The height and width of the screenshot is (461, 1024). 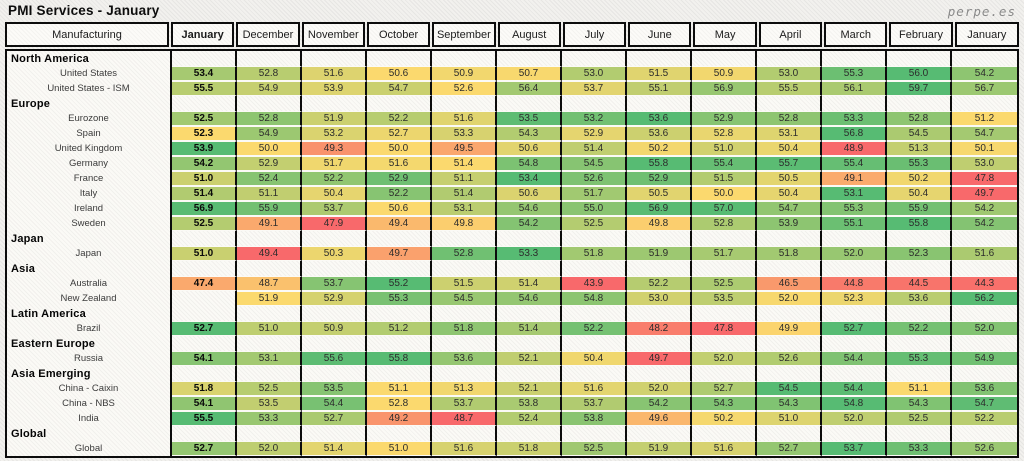 I want to click on section-label: Asia Emerging, so click(x=89, y=373).